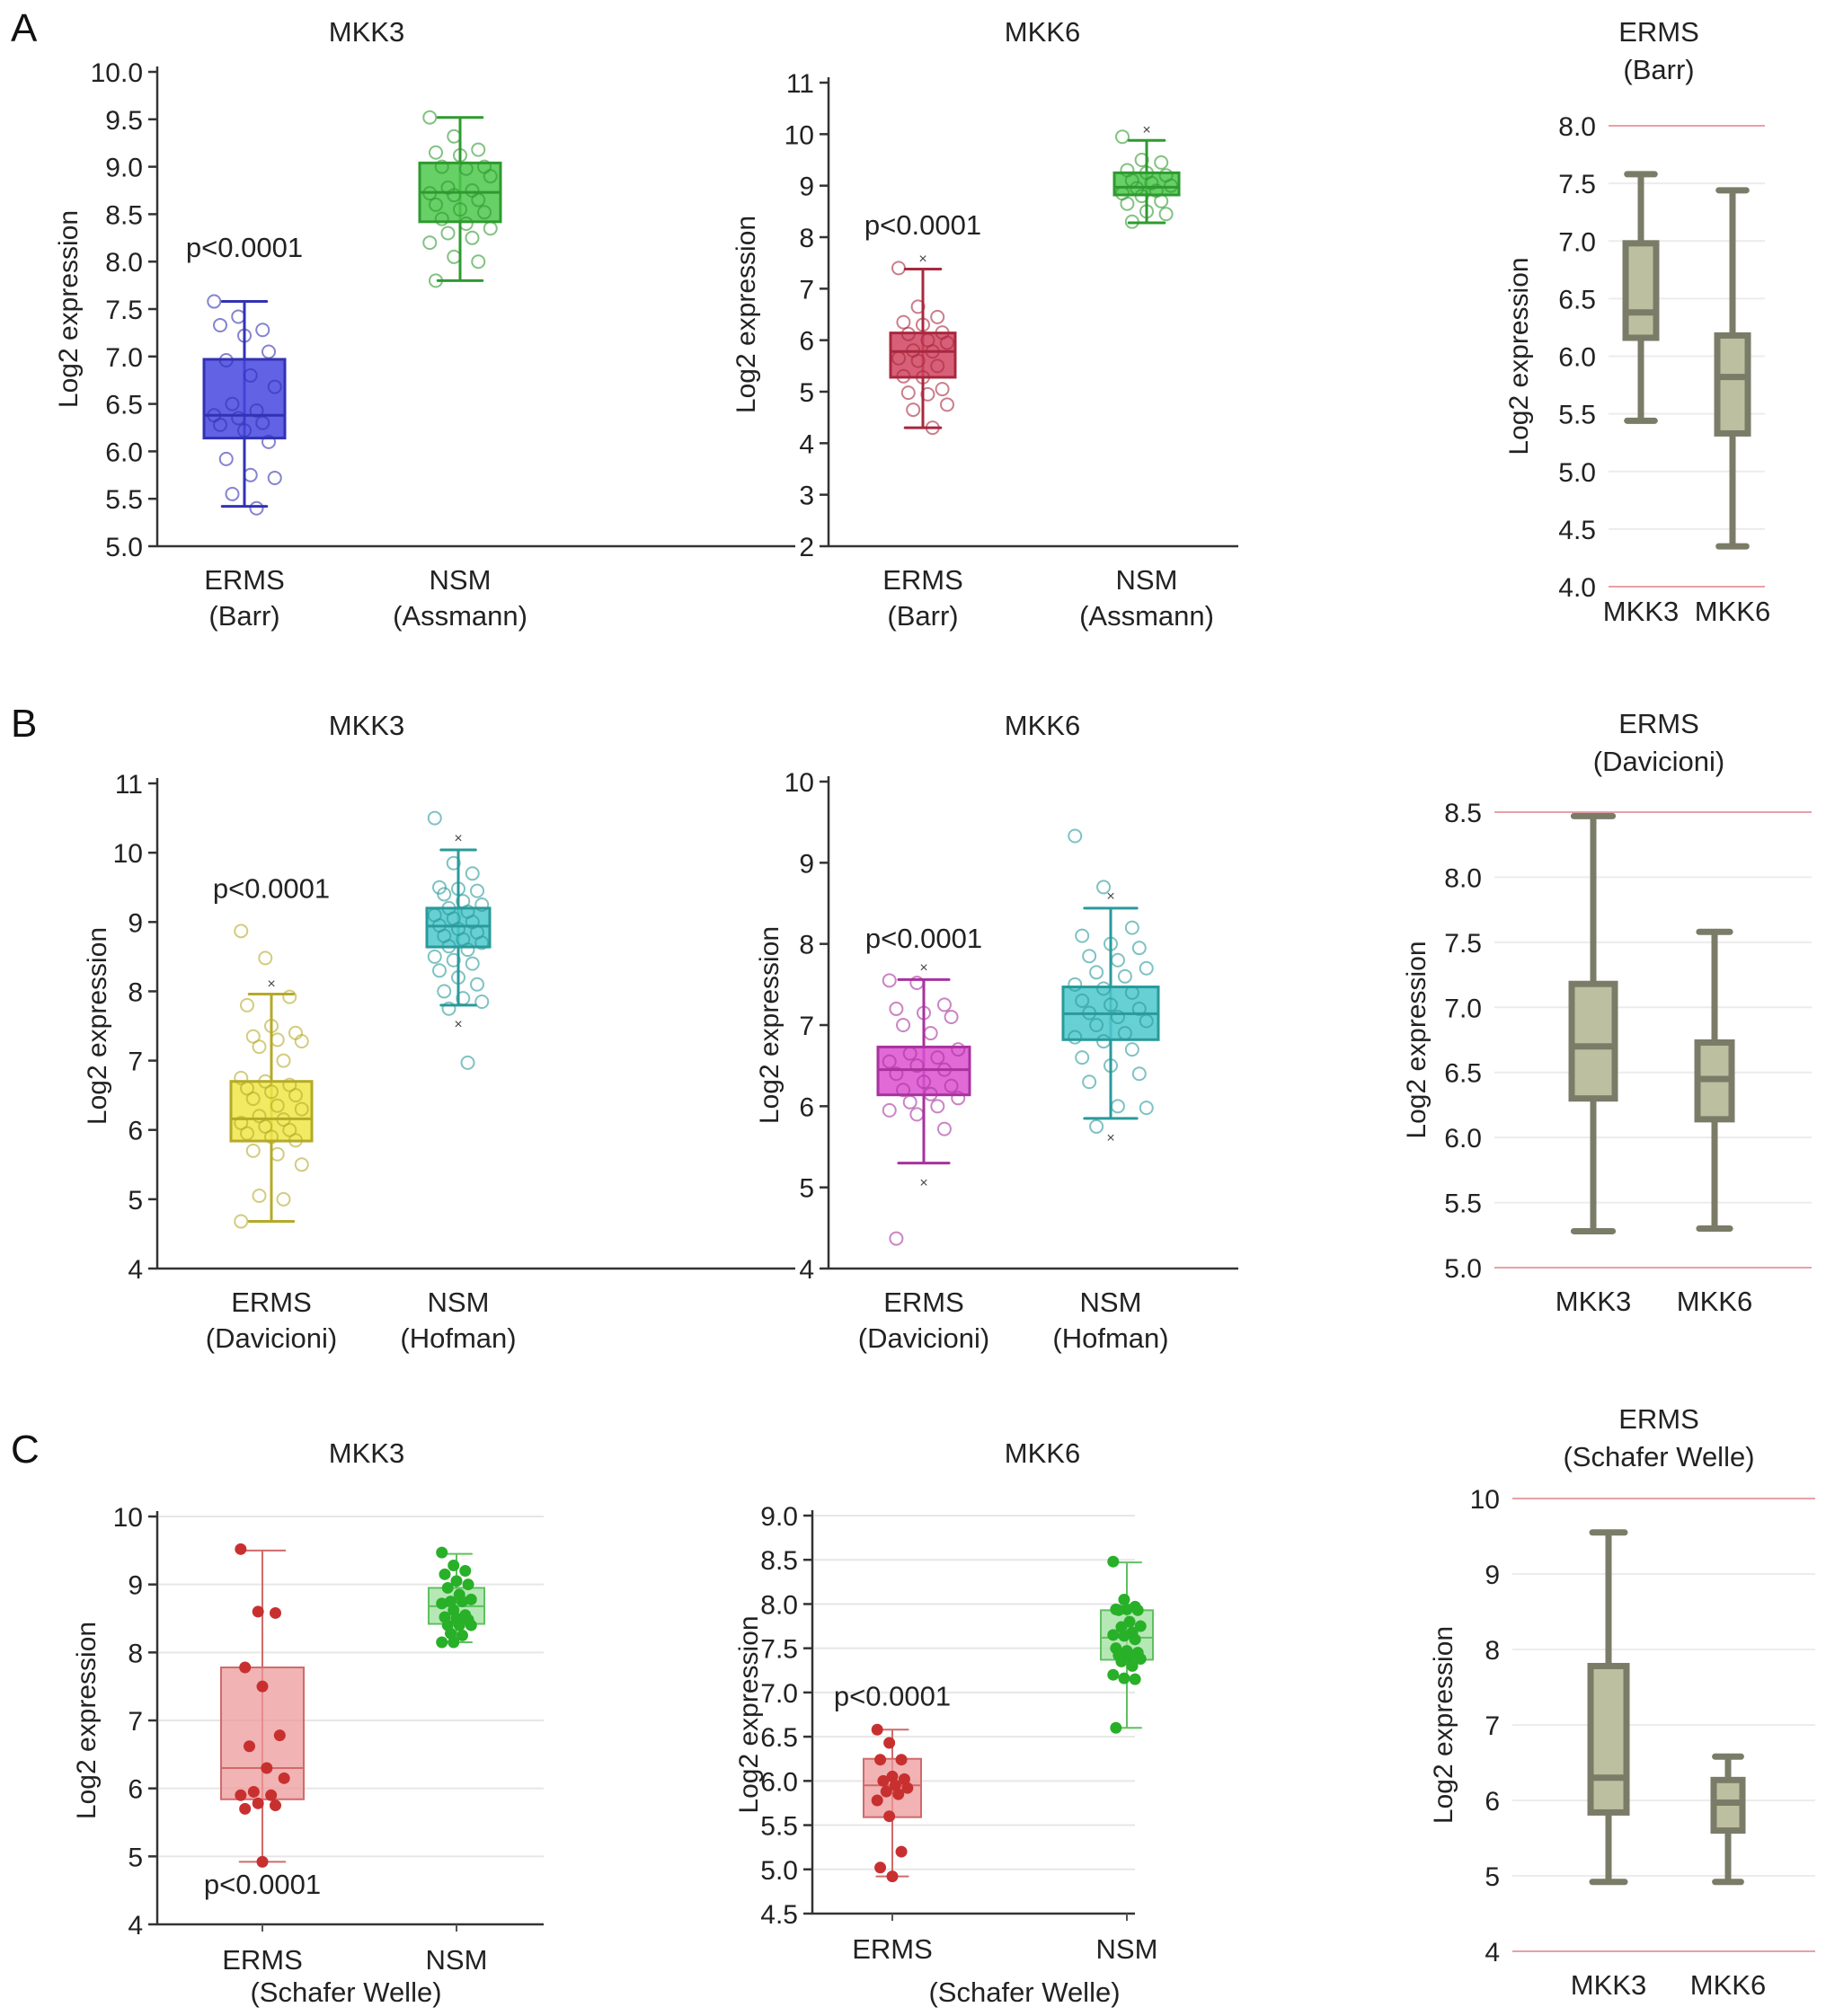 Image resolution: width=1826 pixels, height=2016 pixels. What do you see at coordinates (271, 1338) in the screenshot?
I see `x-tick-label: (Davicioni)` at bounding box center [271, 1338].